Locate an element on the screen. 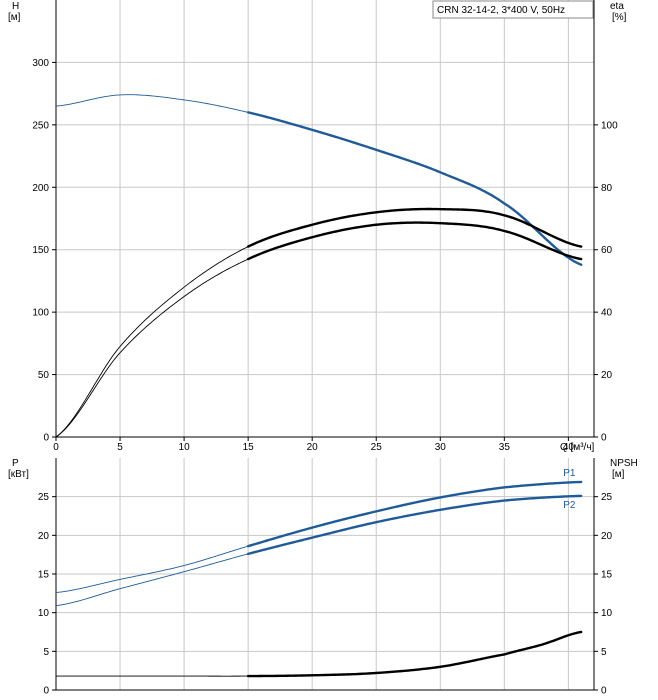  y-axis-label-right: [м] is located at coordinates (618, 474).